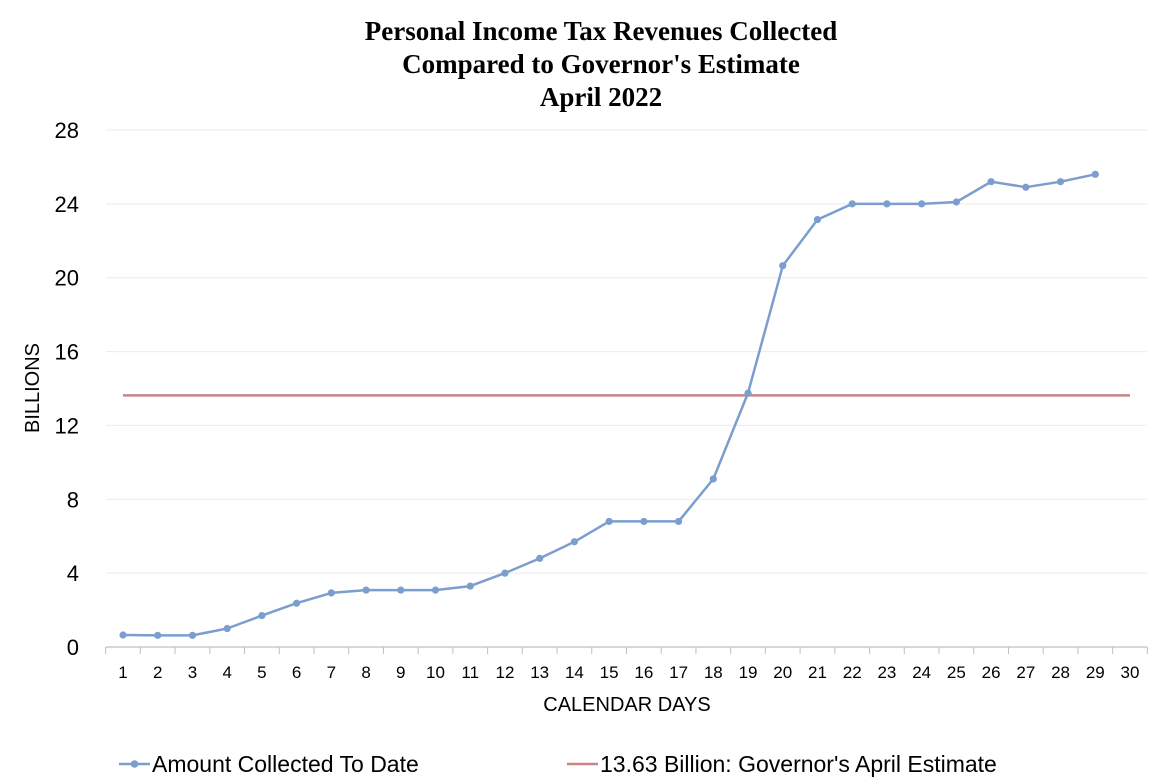  I want to click on x-tick-label-4: 4, so click(226, 672).